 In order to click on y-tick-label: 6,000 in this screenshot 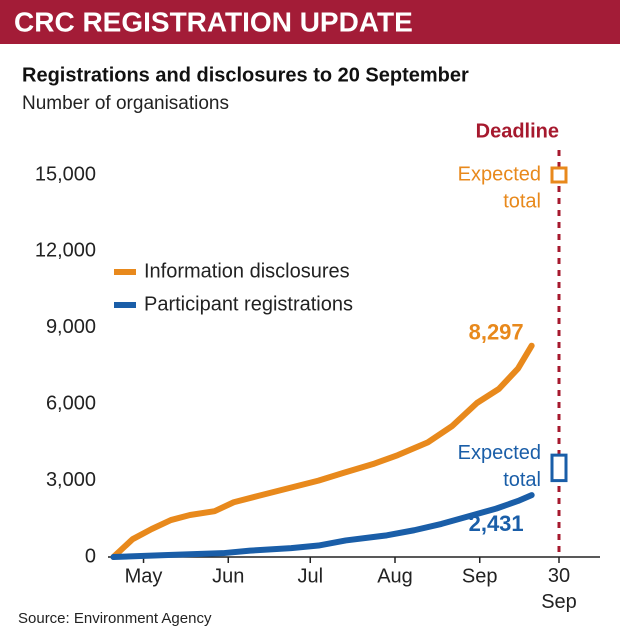, I will do `click(71, 403)`.